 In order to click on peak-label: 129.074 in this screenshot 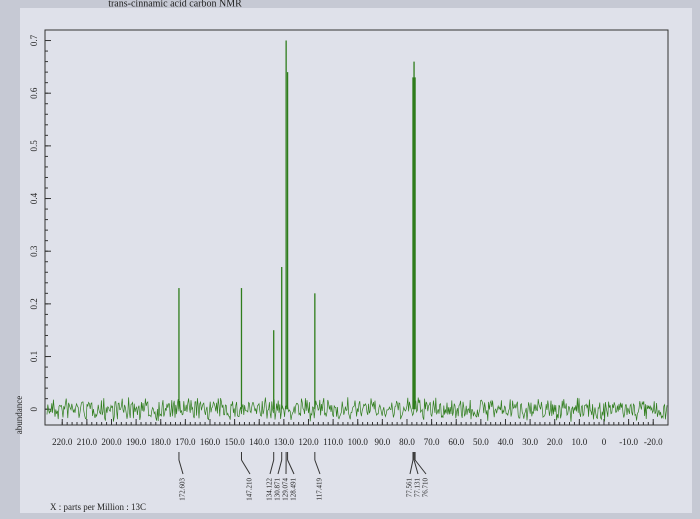, I will do `click(286, 489)`.